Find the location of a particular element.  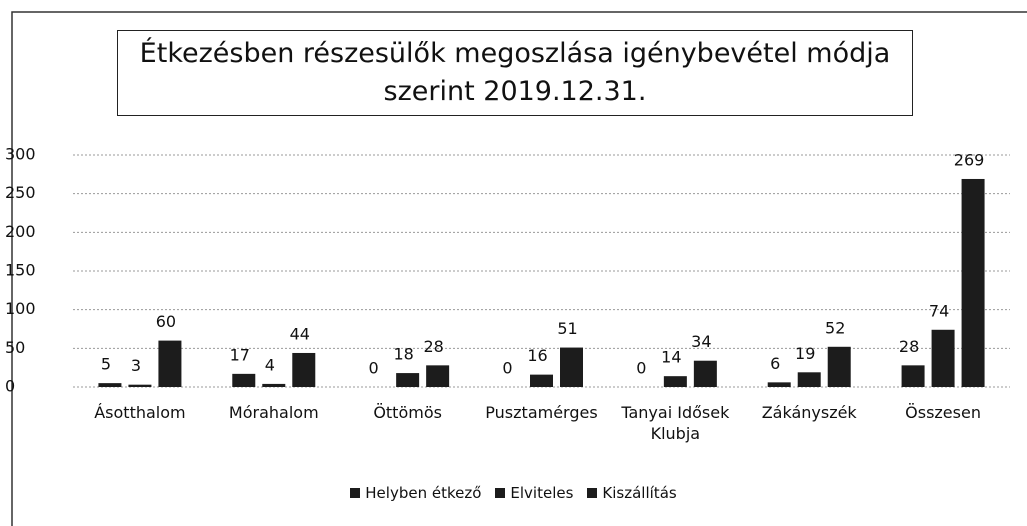

legend-label: Helyben étkező is located at coordinates (423, 493).